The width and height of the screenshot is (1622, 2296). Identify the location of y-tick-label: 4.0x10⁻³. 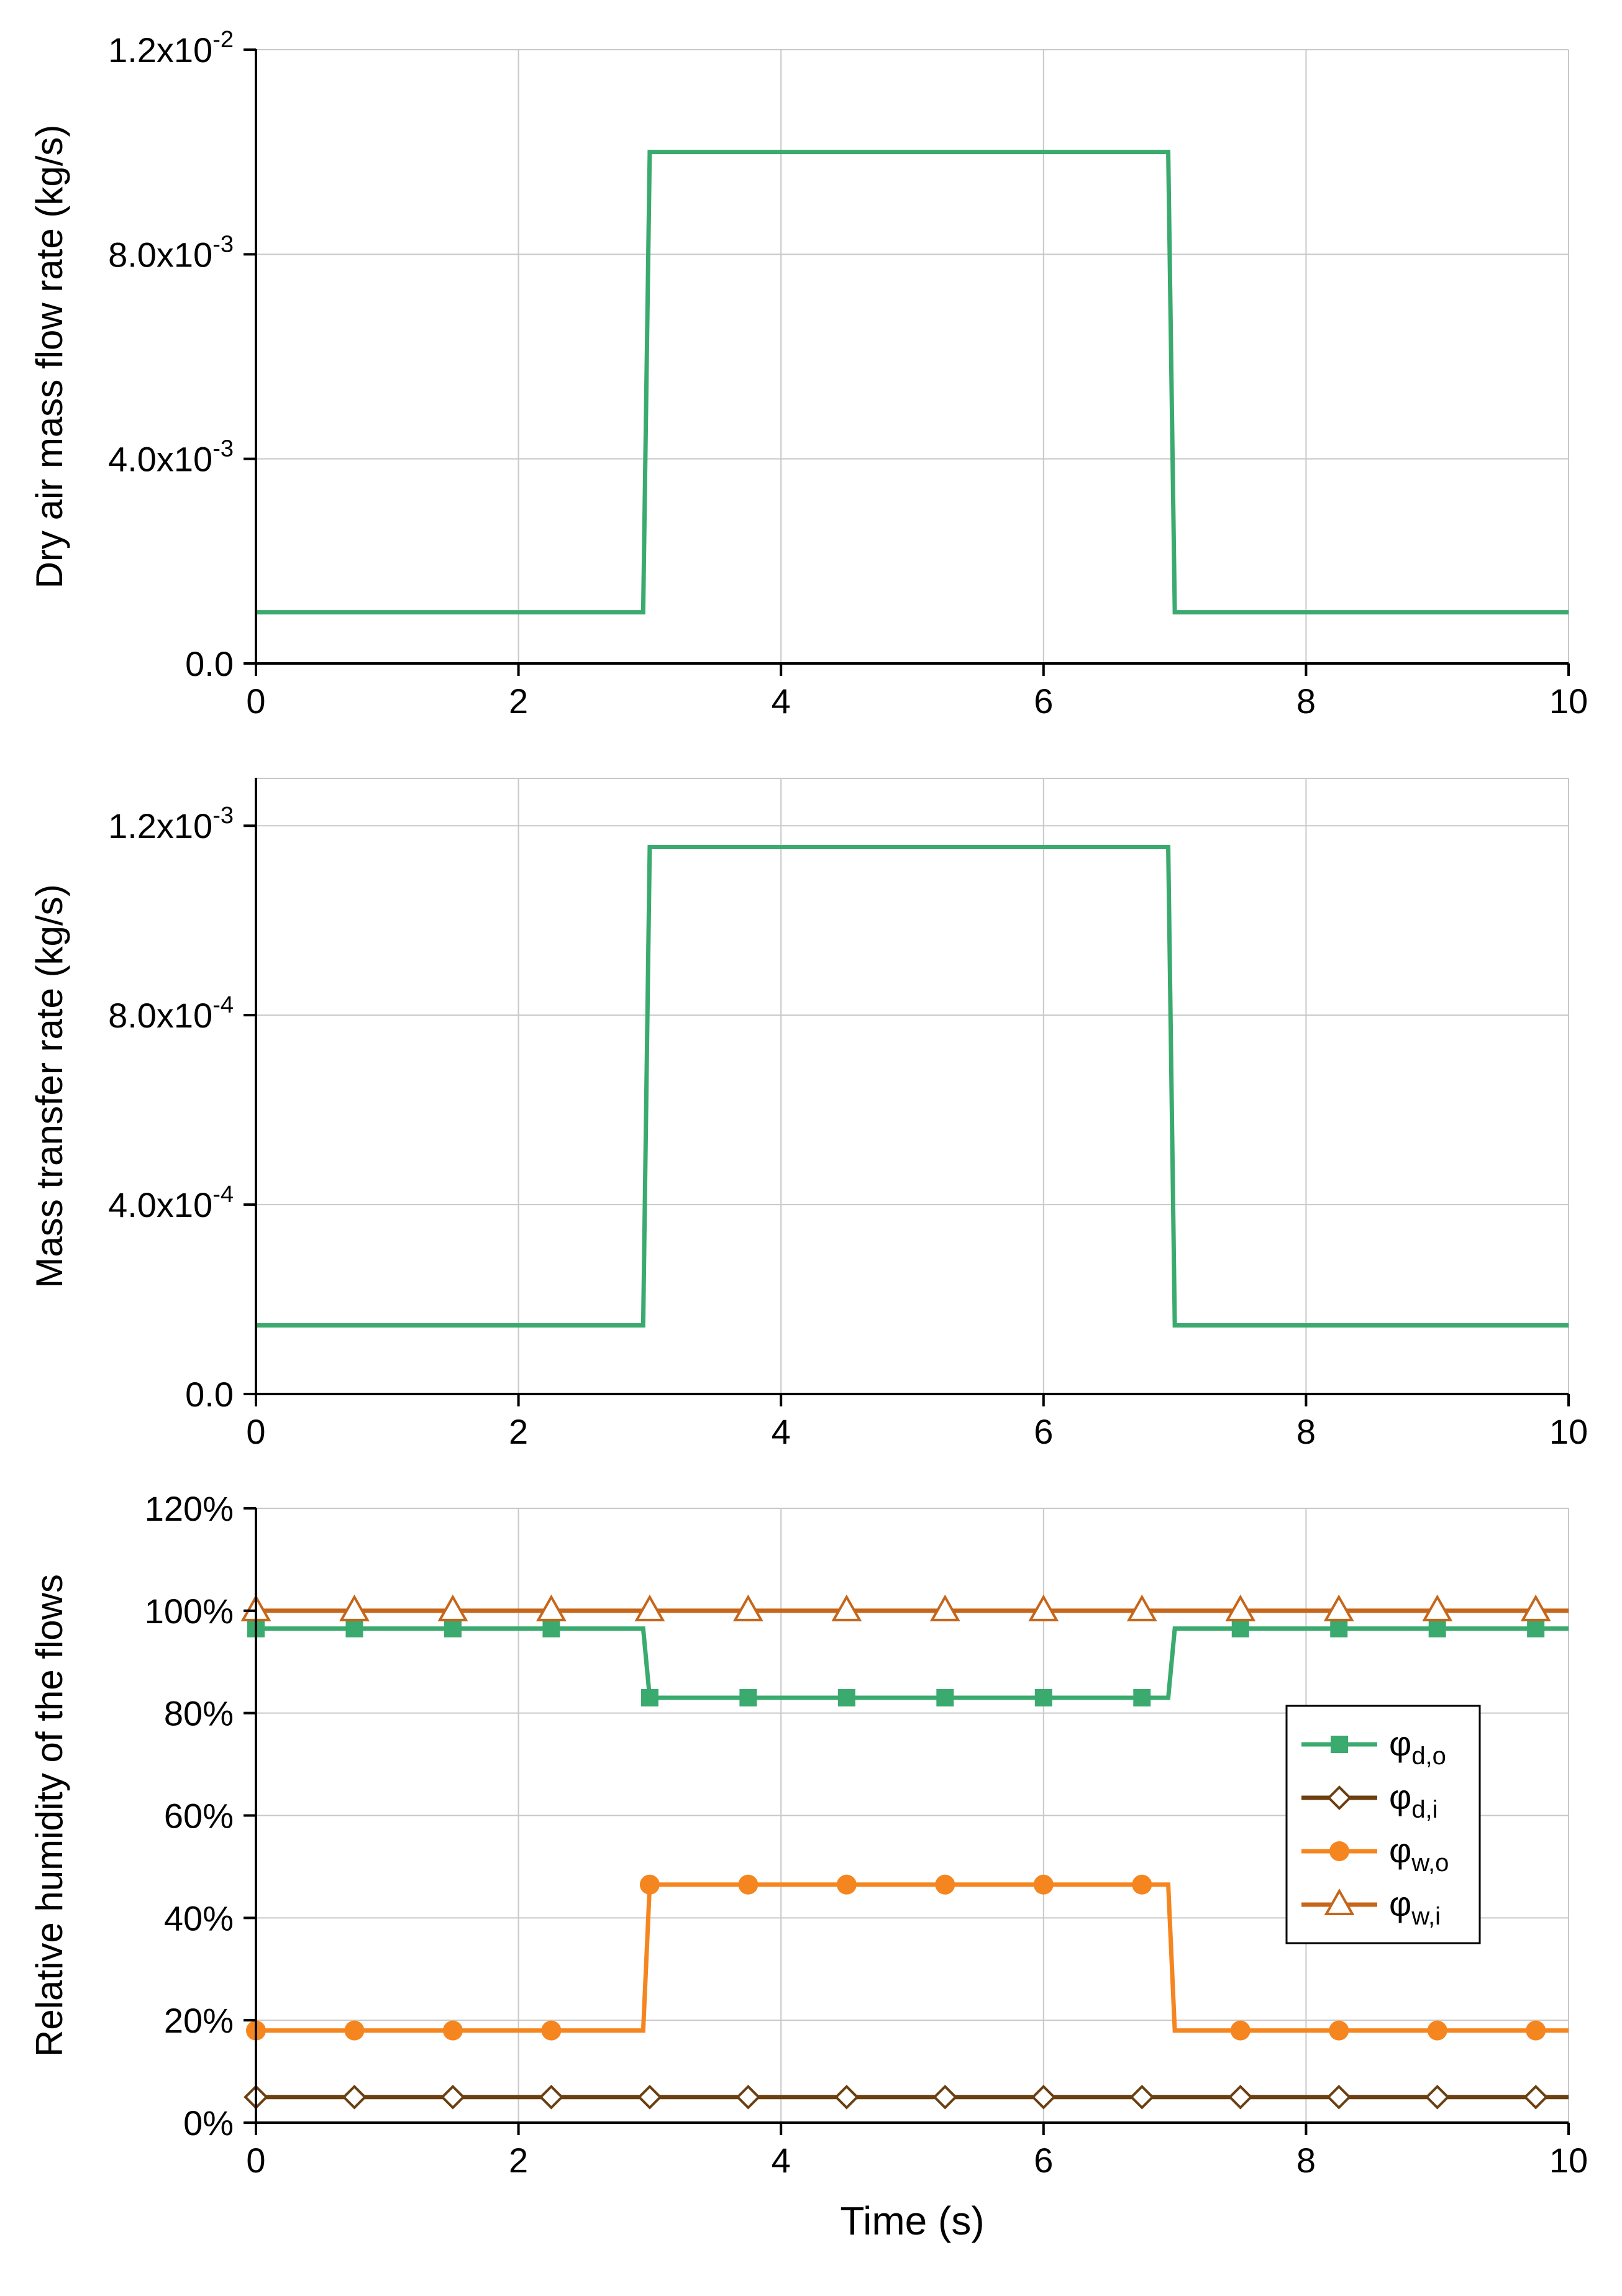
(171, 457).